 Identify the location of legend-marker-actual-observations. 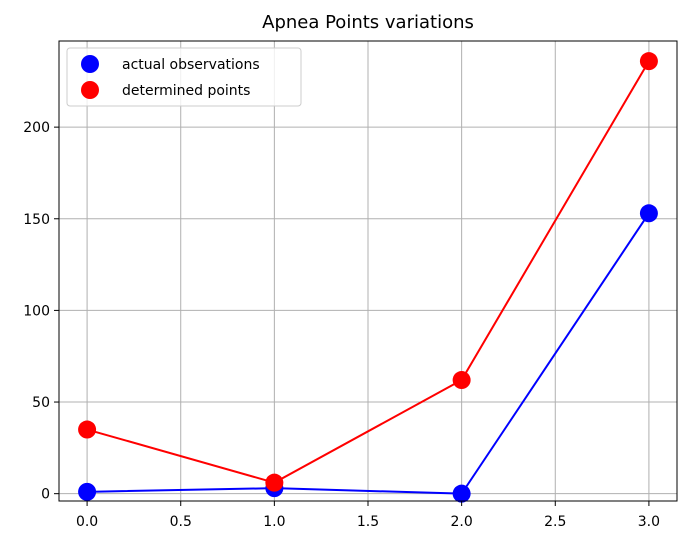
(90, 64).